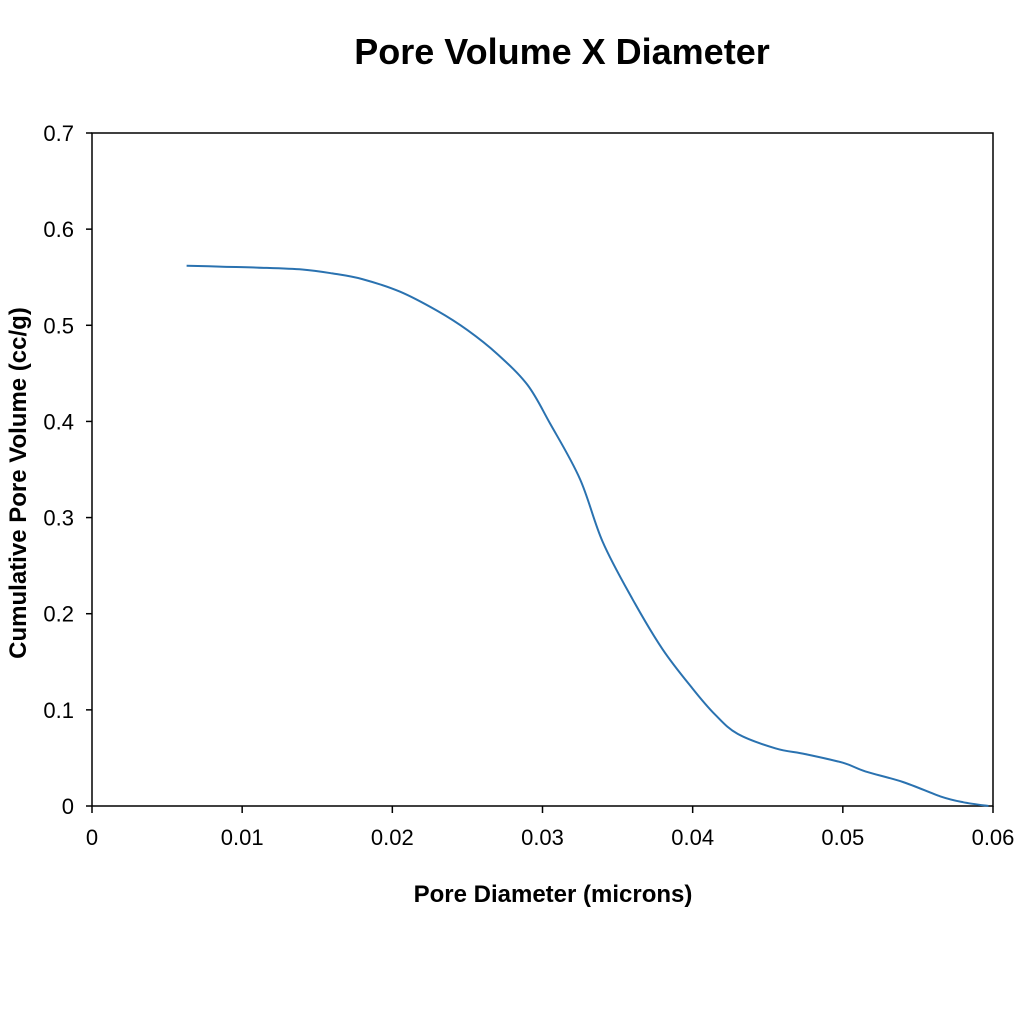 Image resolution: width=1024 pixels, height=1024 pixels. I want to click on x-tick-label: 0.04, so click(692, 837).